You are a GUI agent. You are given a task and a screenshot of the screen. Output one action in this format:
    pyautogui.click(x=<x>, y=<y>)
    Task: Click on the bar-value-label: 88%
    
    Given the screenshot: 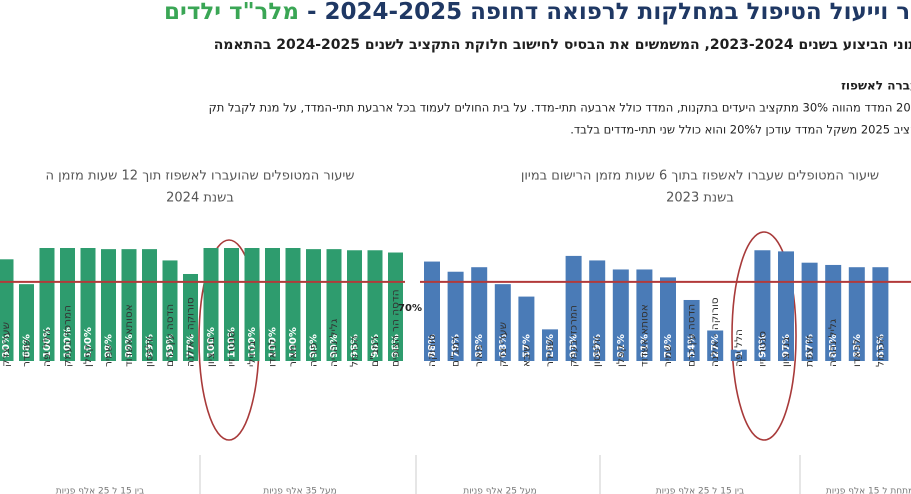 What is the action you would take?
    pyautogui.click(x=432, y=346)
    